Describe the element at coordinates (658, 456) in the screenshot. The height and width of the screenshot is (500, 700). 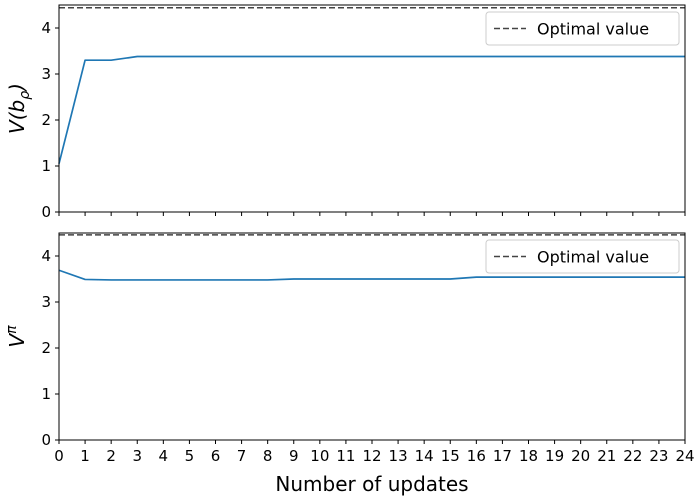
I see `x-tick-label: 23` at that location.